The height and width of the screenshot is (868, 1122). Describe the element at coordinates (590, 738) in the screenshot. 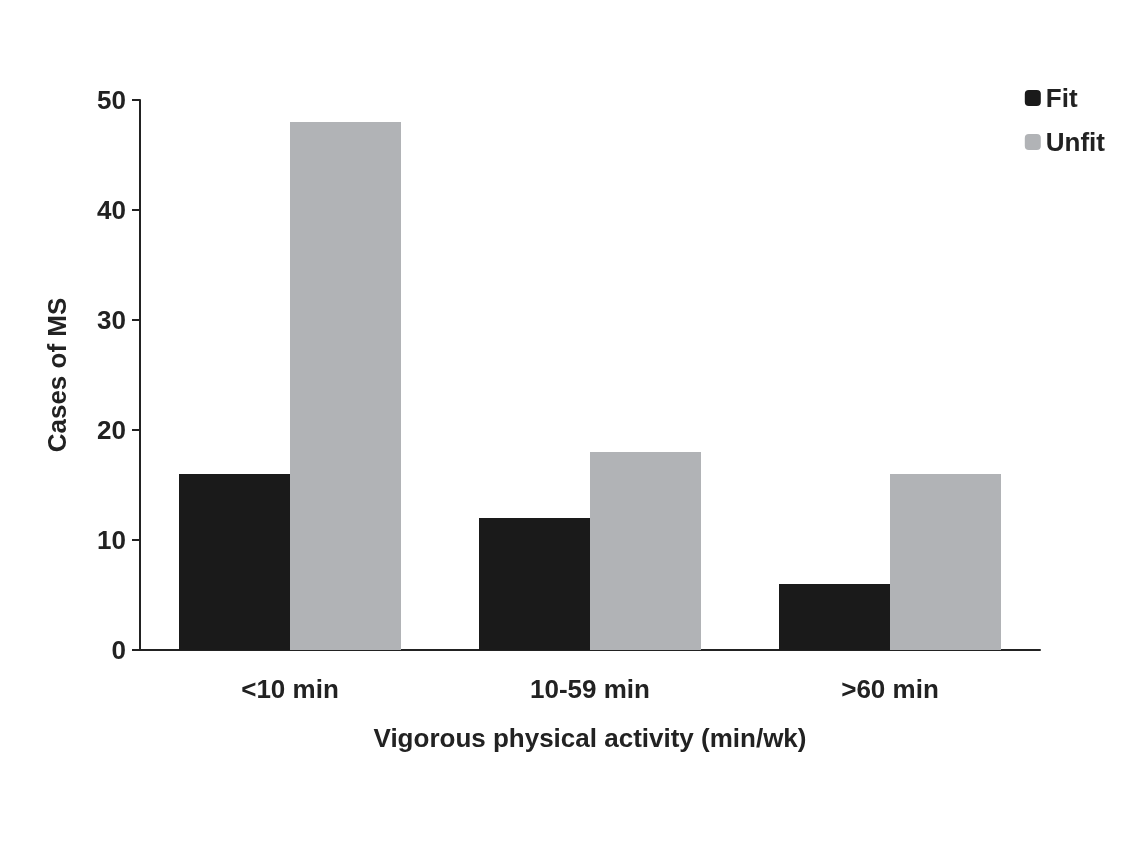

I see `x-axis-title: Vigorous physical activity (min/wk)` at that location.